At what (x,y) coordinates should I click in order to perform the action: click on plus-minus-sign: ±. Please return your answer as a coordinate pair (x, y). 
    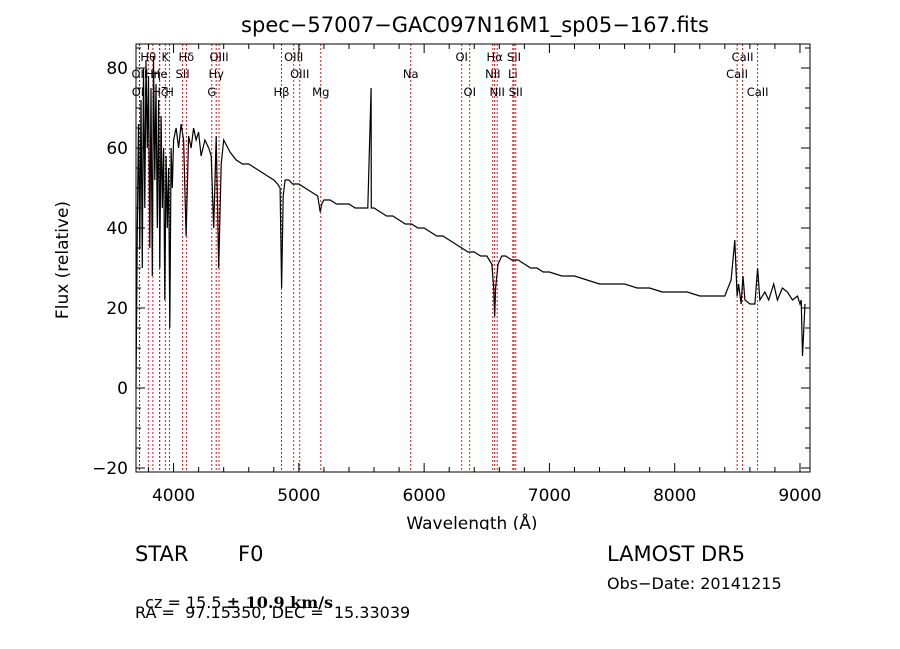
    Looking at the image, I should click on (233, 602).